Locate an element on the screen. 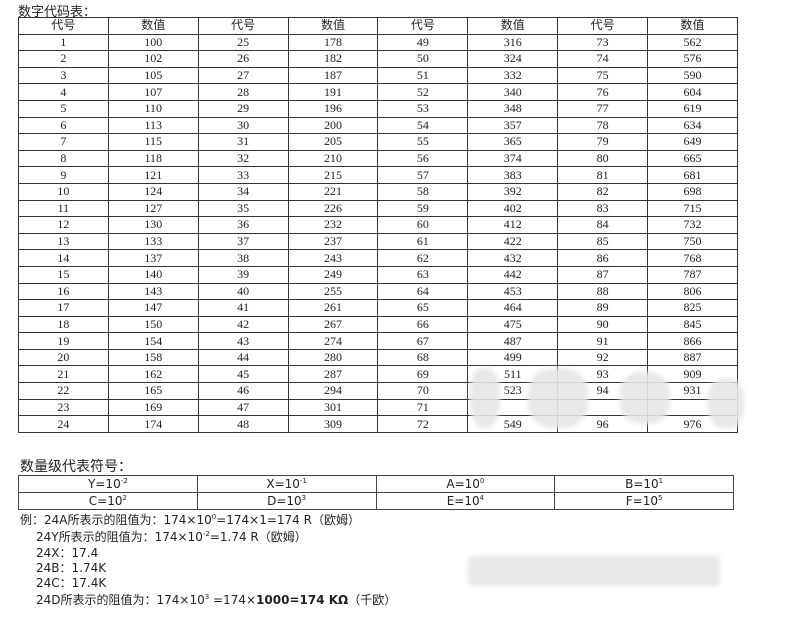 The image size is (786, 626). value-cell: 162 is located at coordinates (153, 374).